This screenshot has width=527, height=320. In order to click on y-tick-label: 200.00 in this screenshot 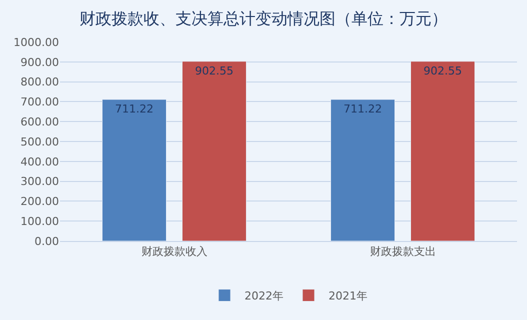, I will do `click(39, 201)`.